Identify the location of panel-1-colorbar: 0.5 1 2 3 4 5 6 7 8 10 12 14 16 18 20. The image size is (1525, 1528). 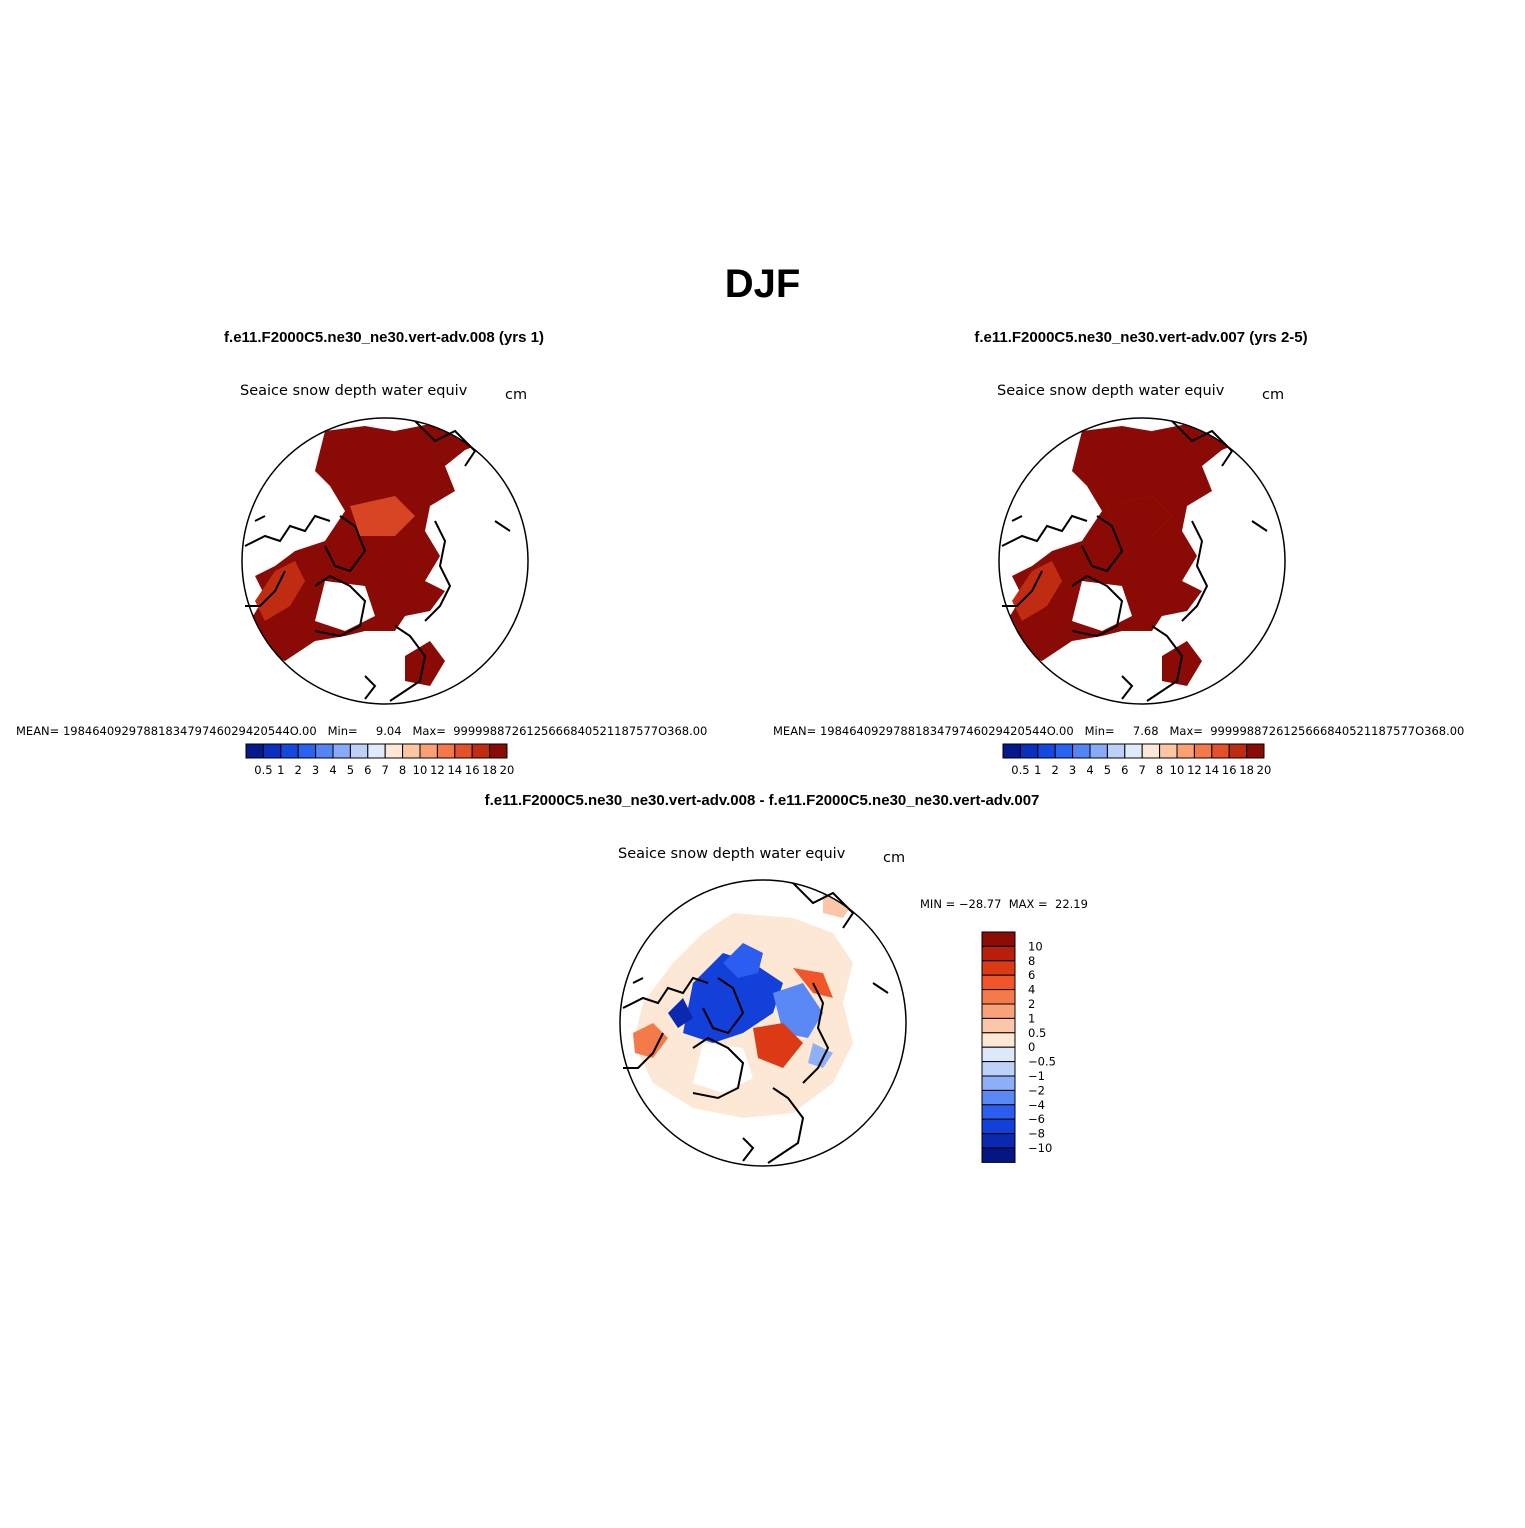
(380, 760).